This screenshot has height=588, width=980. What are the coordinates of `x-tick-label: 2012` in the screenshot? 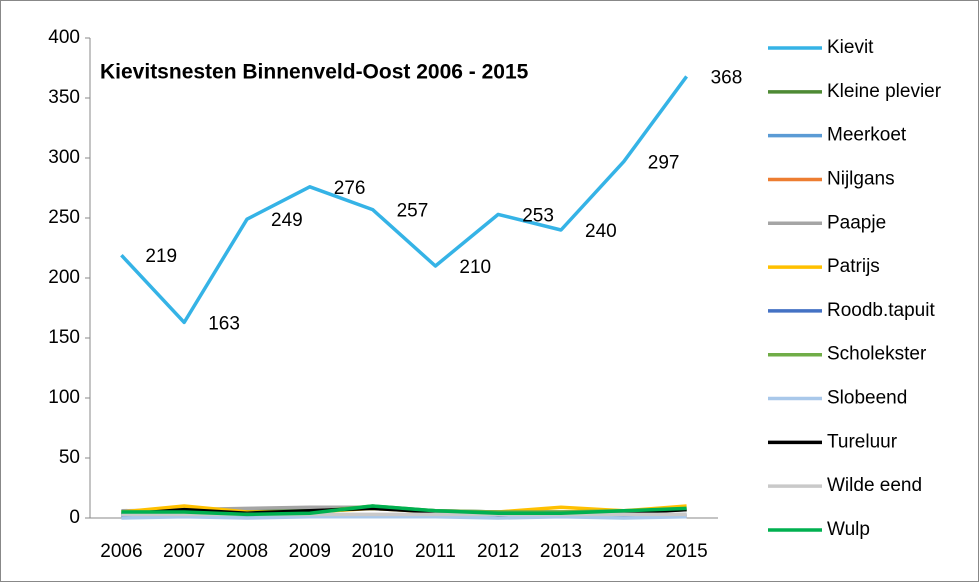 It's located at (498, 551).